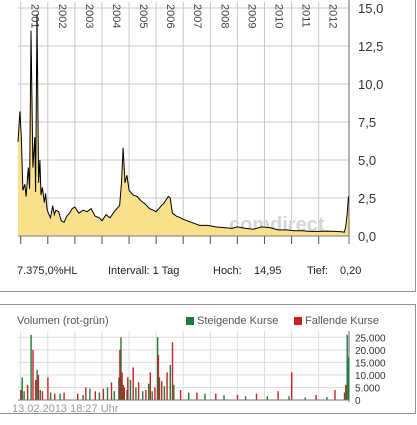 The height and width of the screenshot is (425, 417). Describe the element at coordinates (251, 16) in the screenshot. I see `price-year-label: 2009` at that location.